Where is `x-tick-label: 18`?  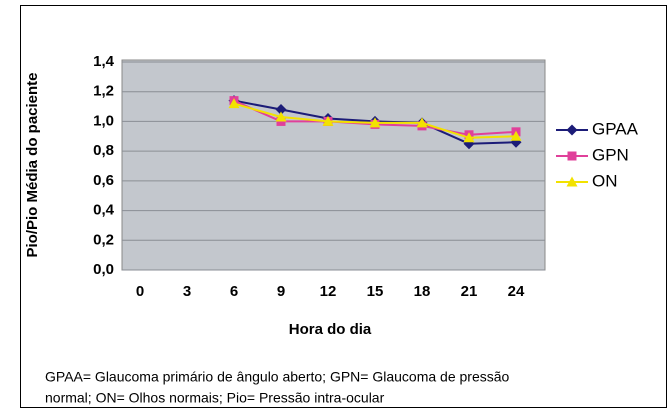
x-tick-label: 18 is located at coordinates (422, 291).